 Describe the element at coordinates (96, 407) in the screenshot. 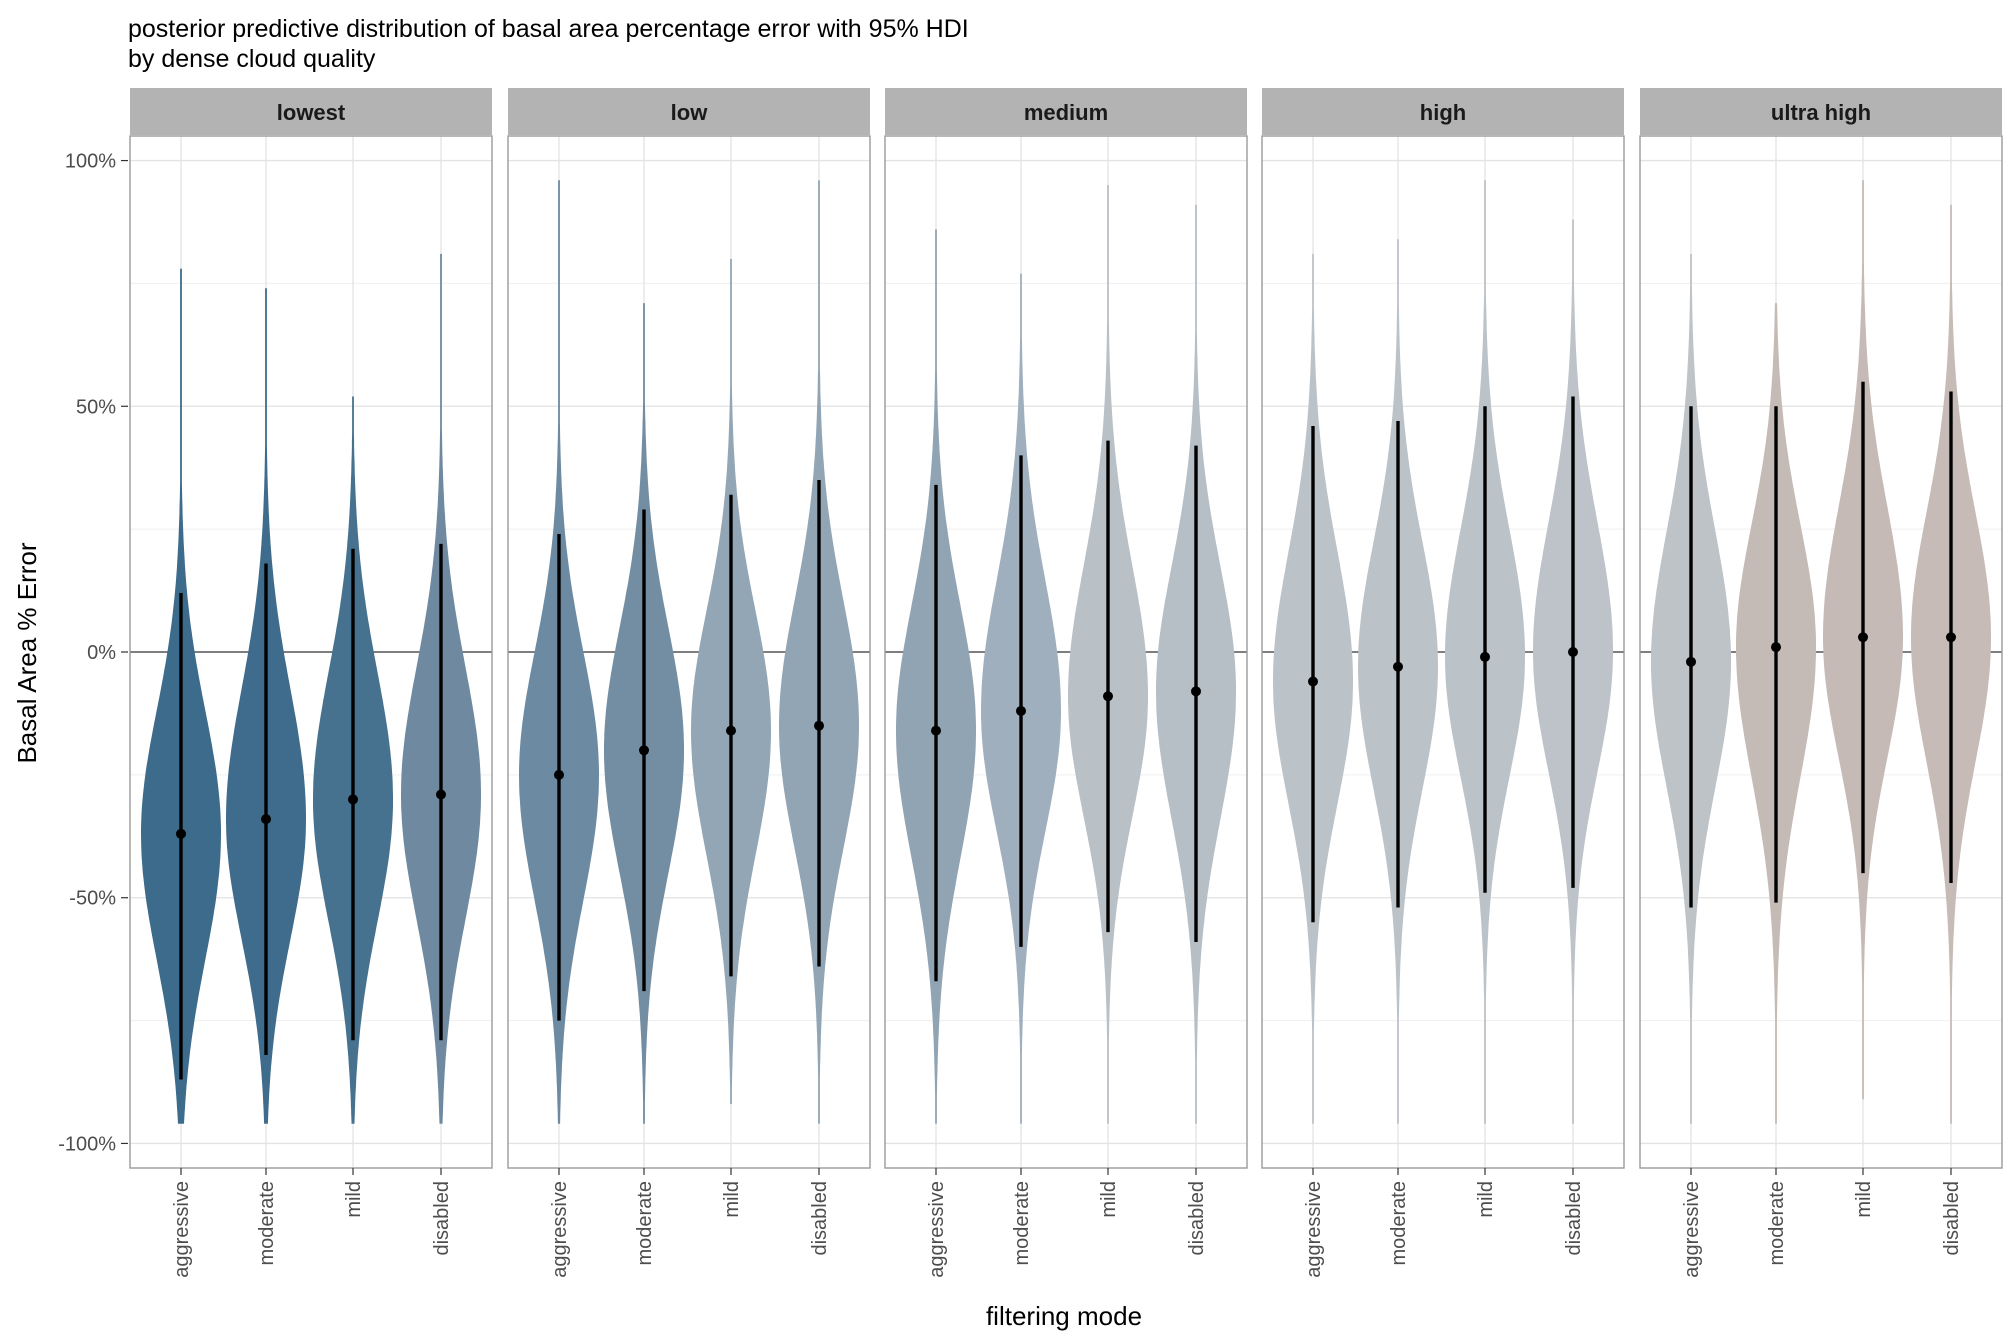

I see `y-tick-label: 50%` at that location.